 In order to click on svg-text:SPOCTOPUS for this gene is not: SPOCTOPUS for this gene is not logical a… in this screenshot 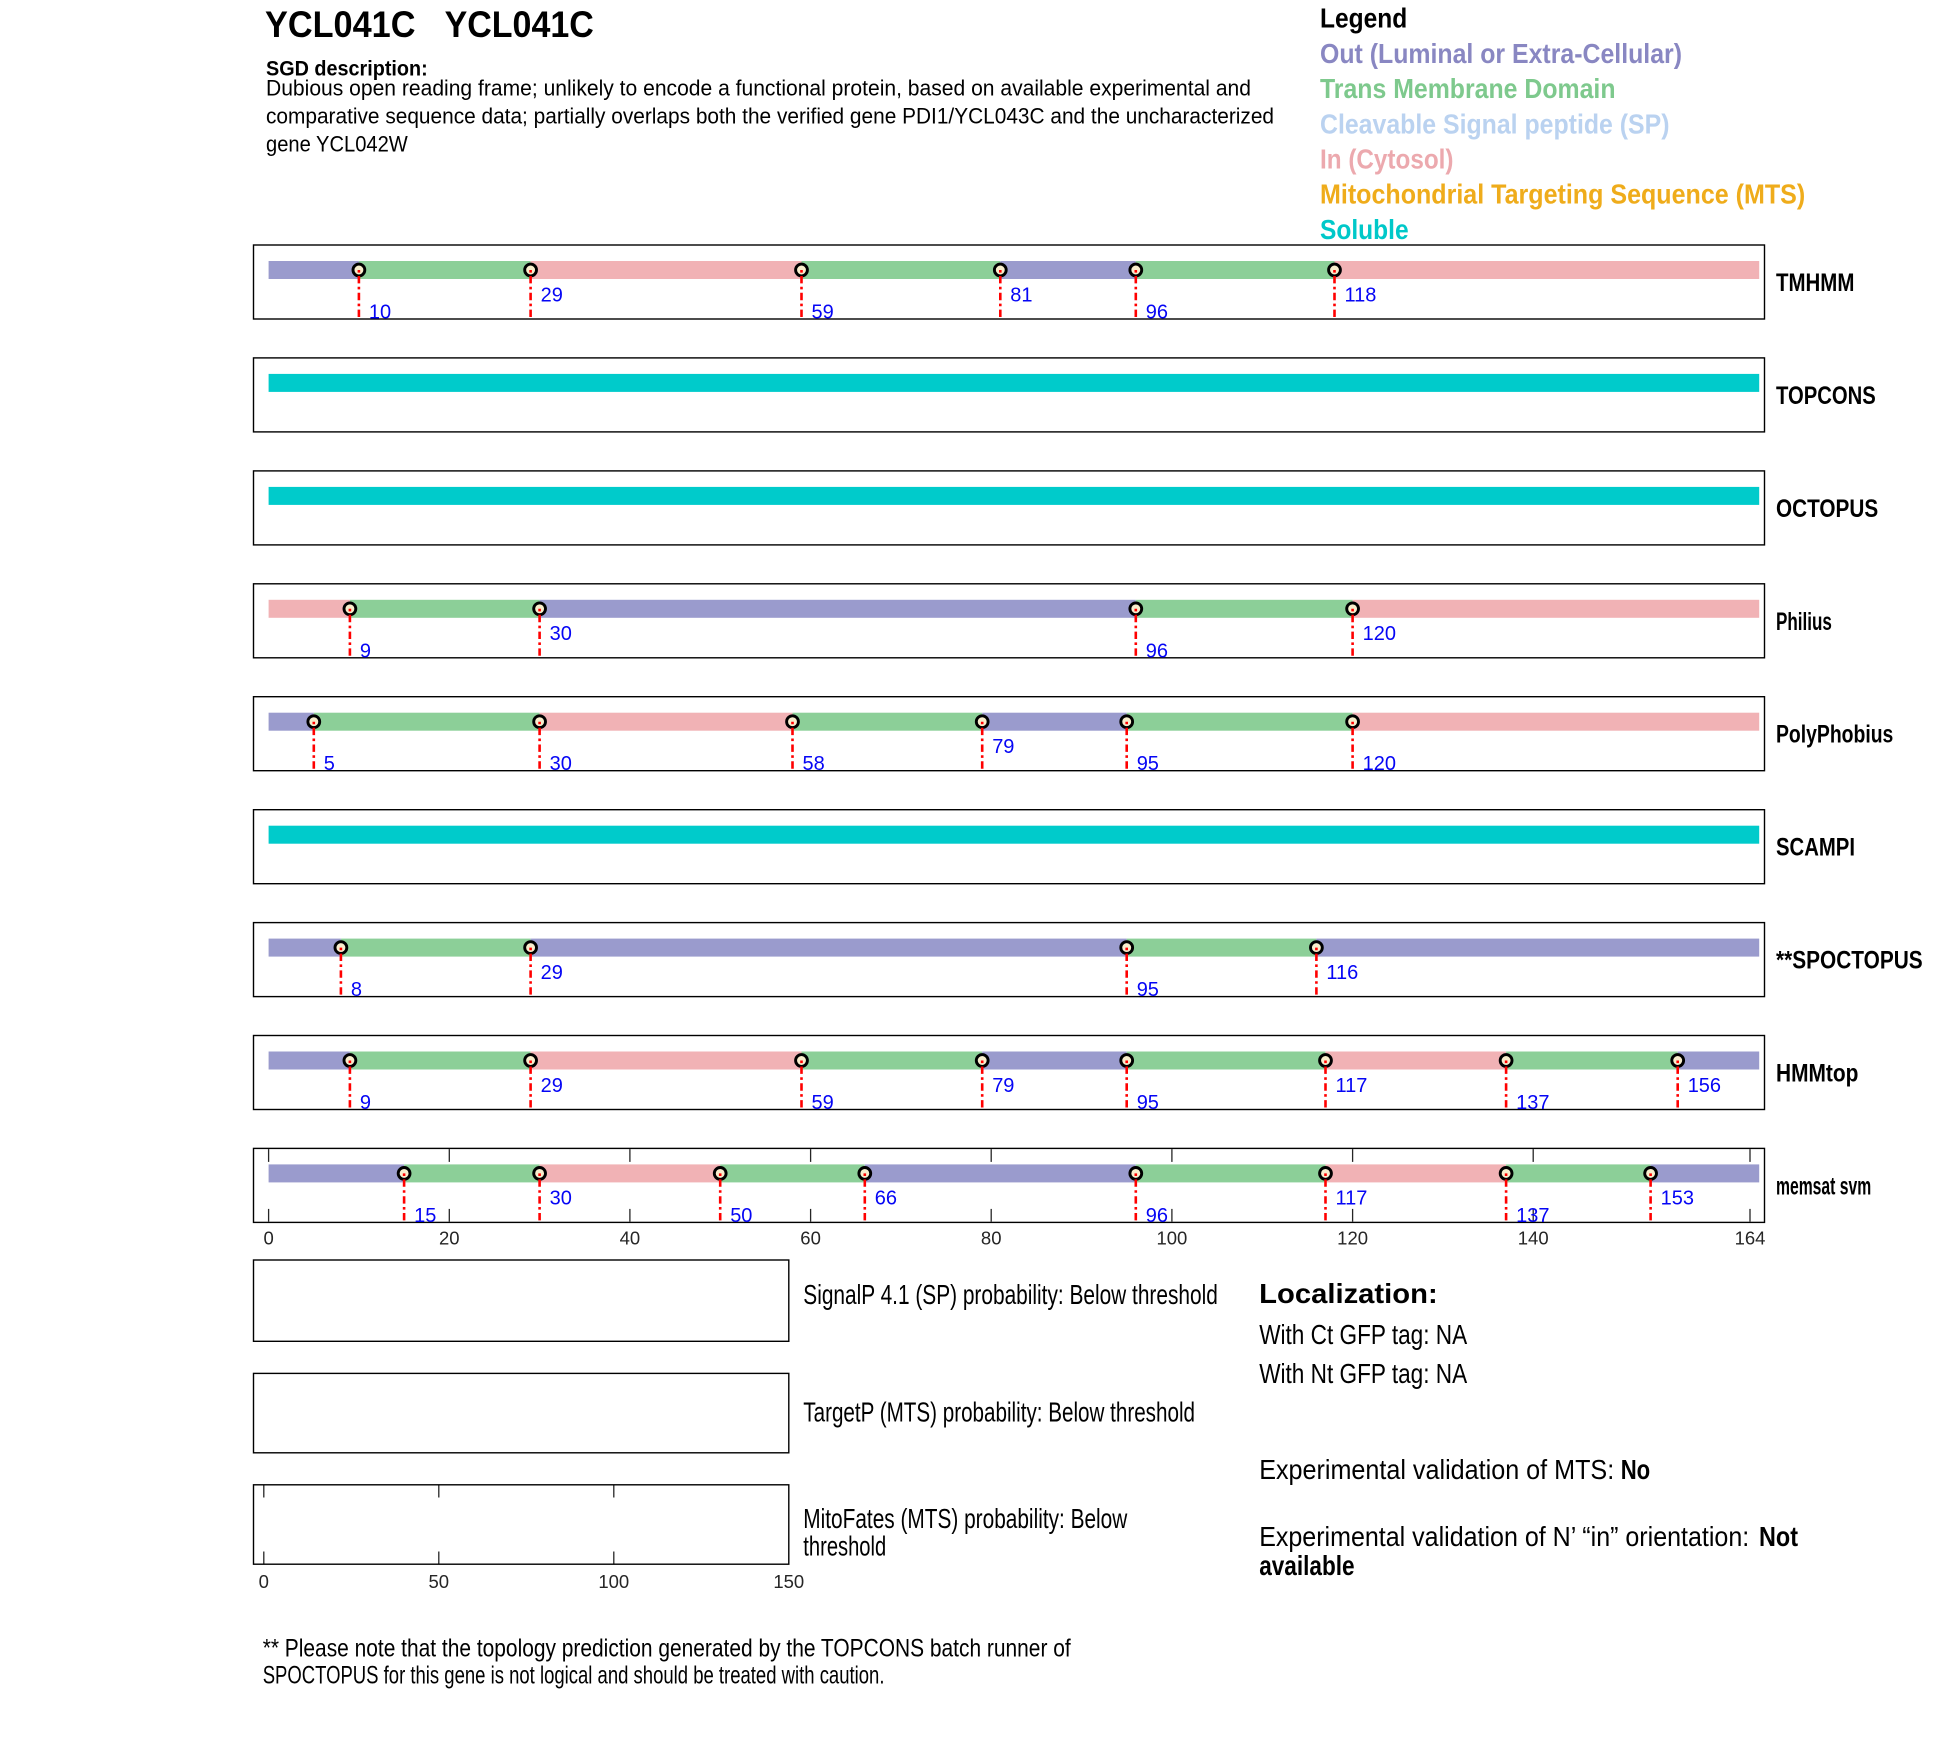, I will do `click(574, 1676)`.